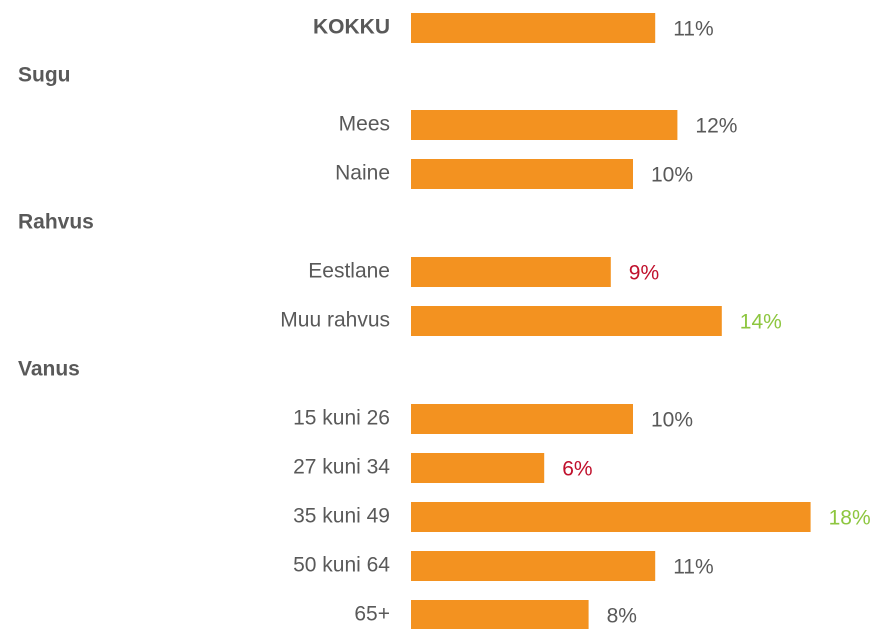 The width and height of the screenshot is (882, 629). Describe the element at coordinates (341, 565) in the screenshot. I see `category-label: 50 kuni 64` at that location.